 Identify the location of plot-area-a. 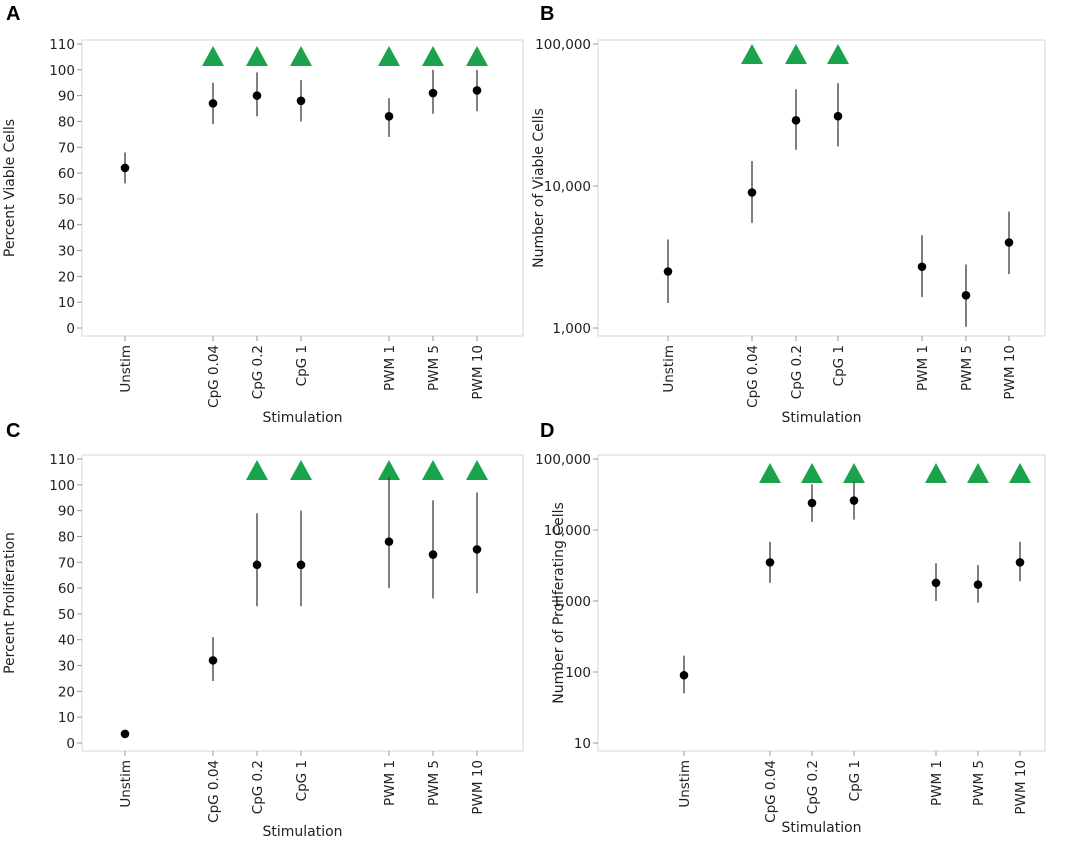
(302, 188).